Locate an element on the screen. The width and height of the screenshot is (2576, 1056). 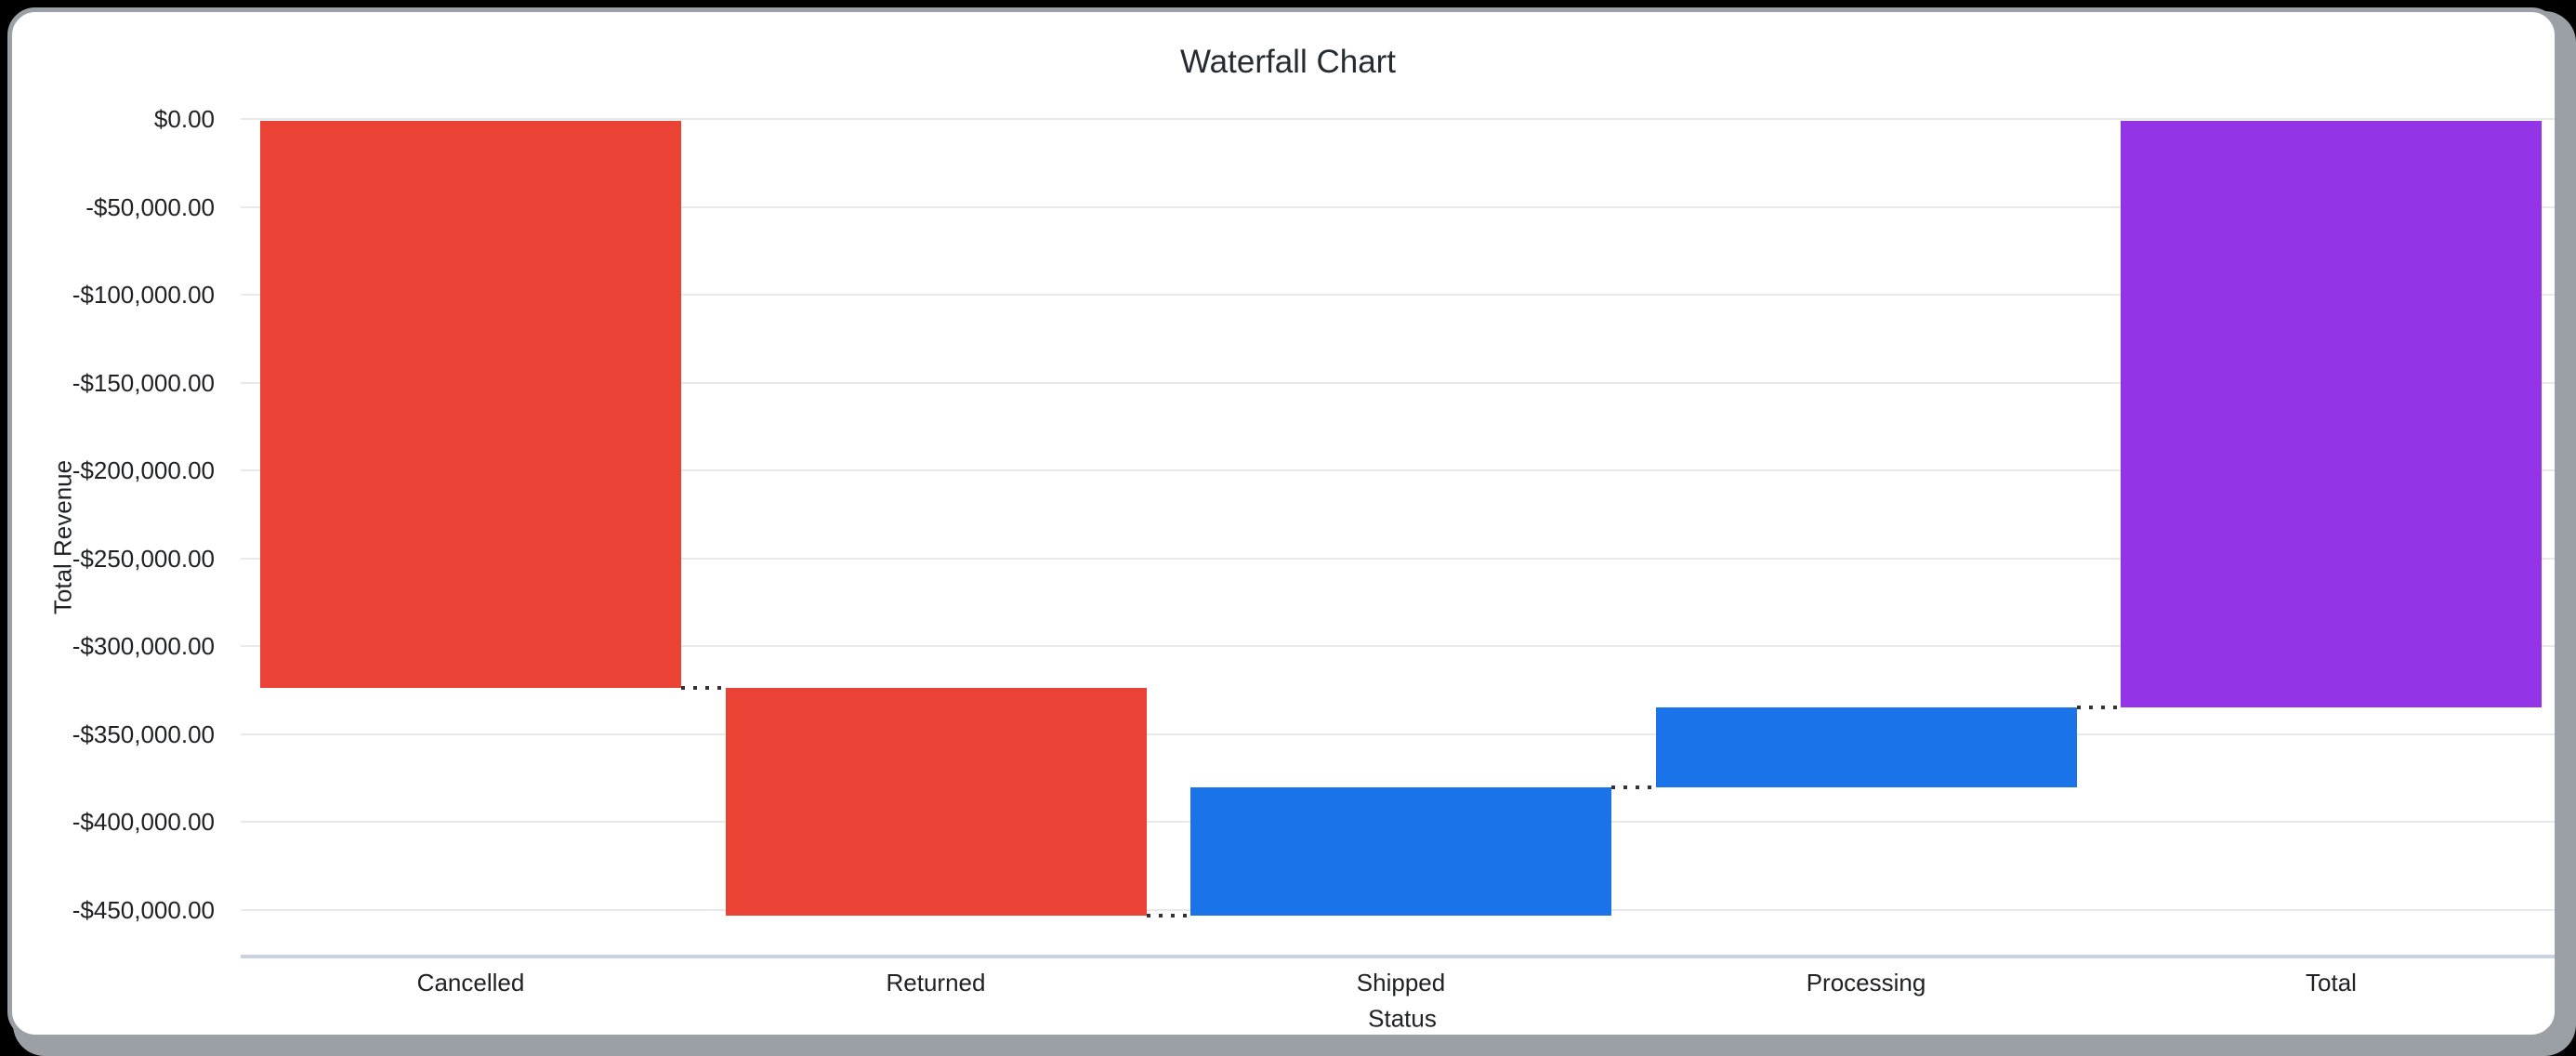
bar-total is located at coordinates (2331, 414).